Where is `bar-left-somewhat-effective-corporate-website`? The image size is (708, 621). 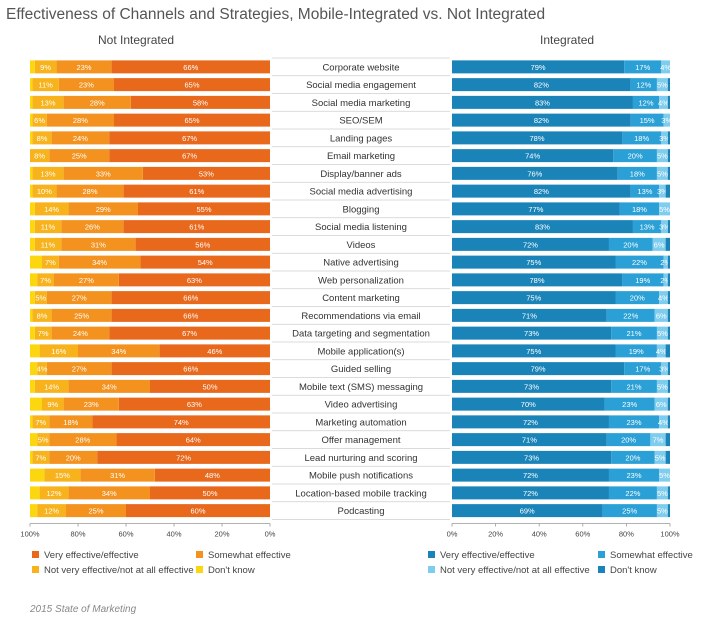 bar-left-somewhat-effective-corporate-website is located at coordinates (84, 67).